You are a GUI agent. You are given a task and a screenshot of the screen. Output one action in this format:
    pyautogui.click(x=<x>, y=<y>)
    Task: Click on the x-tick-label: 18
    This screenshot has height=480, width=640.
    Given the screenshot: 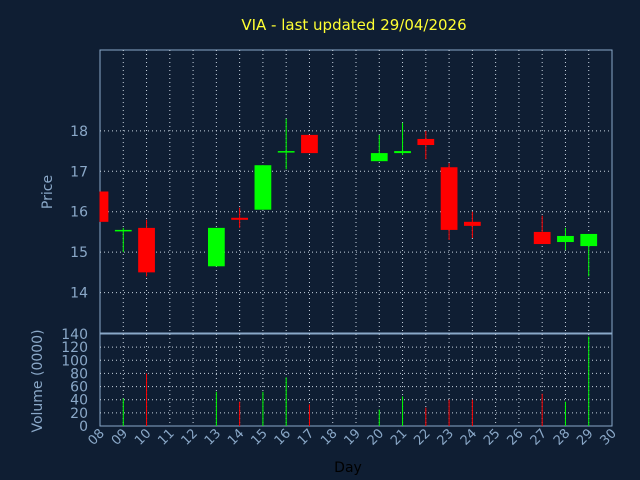 What is the action you would take?
    pyautogui.click(x=329, y=437)
    